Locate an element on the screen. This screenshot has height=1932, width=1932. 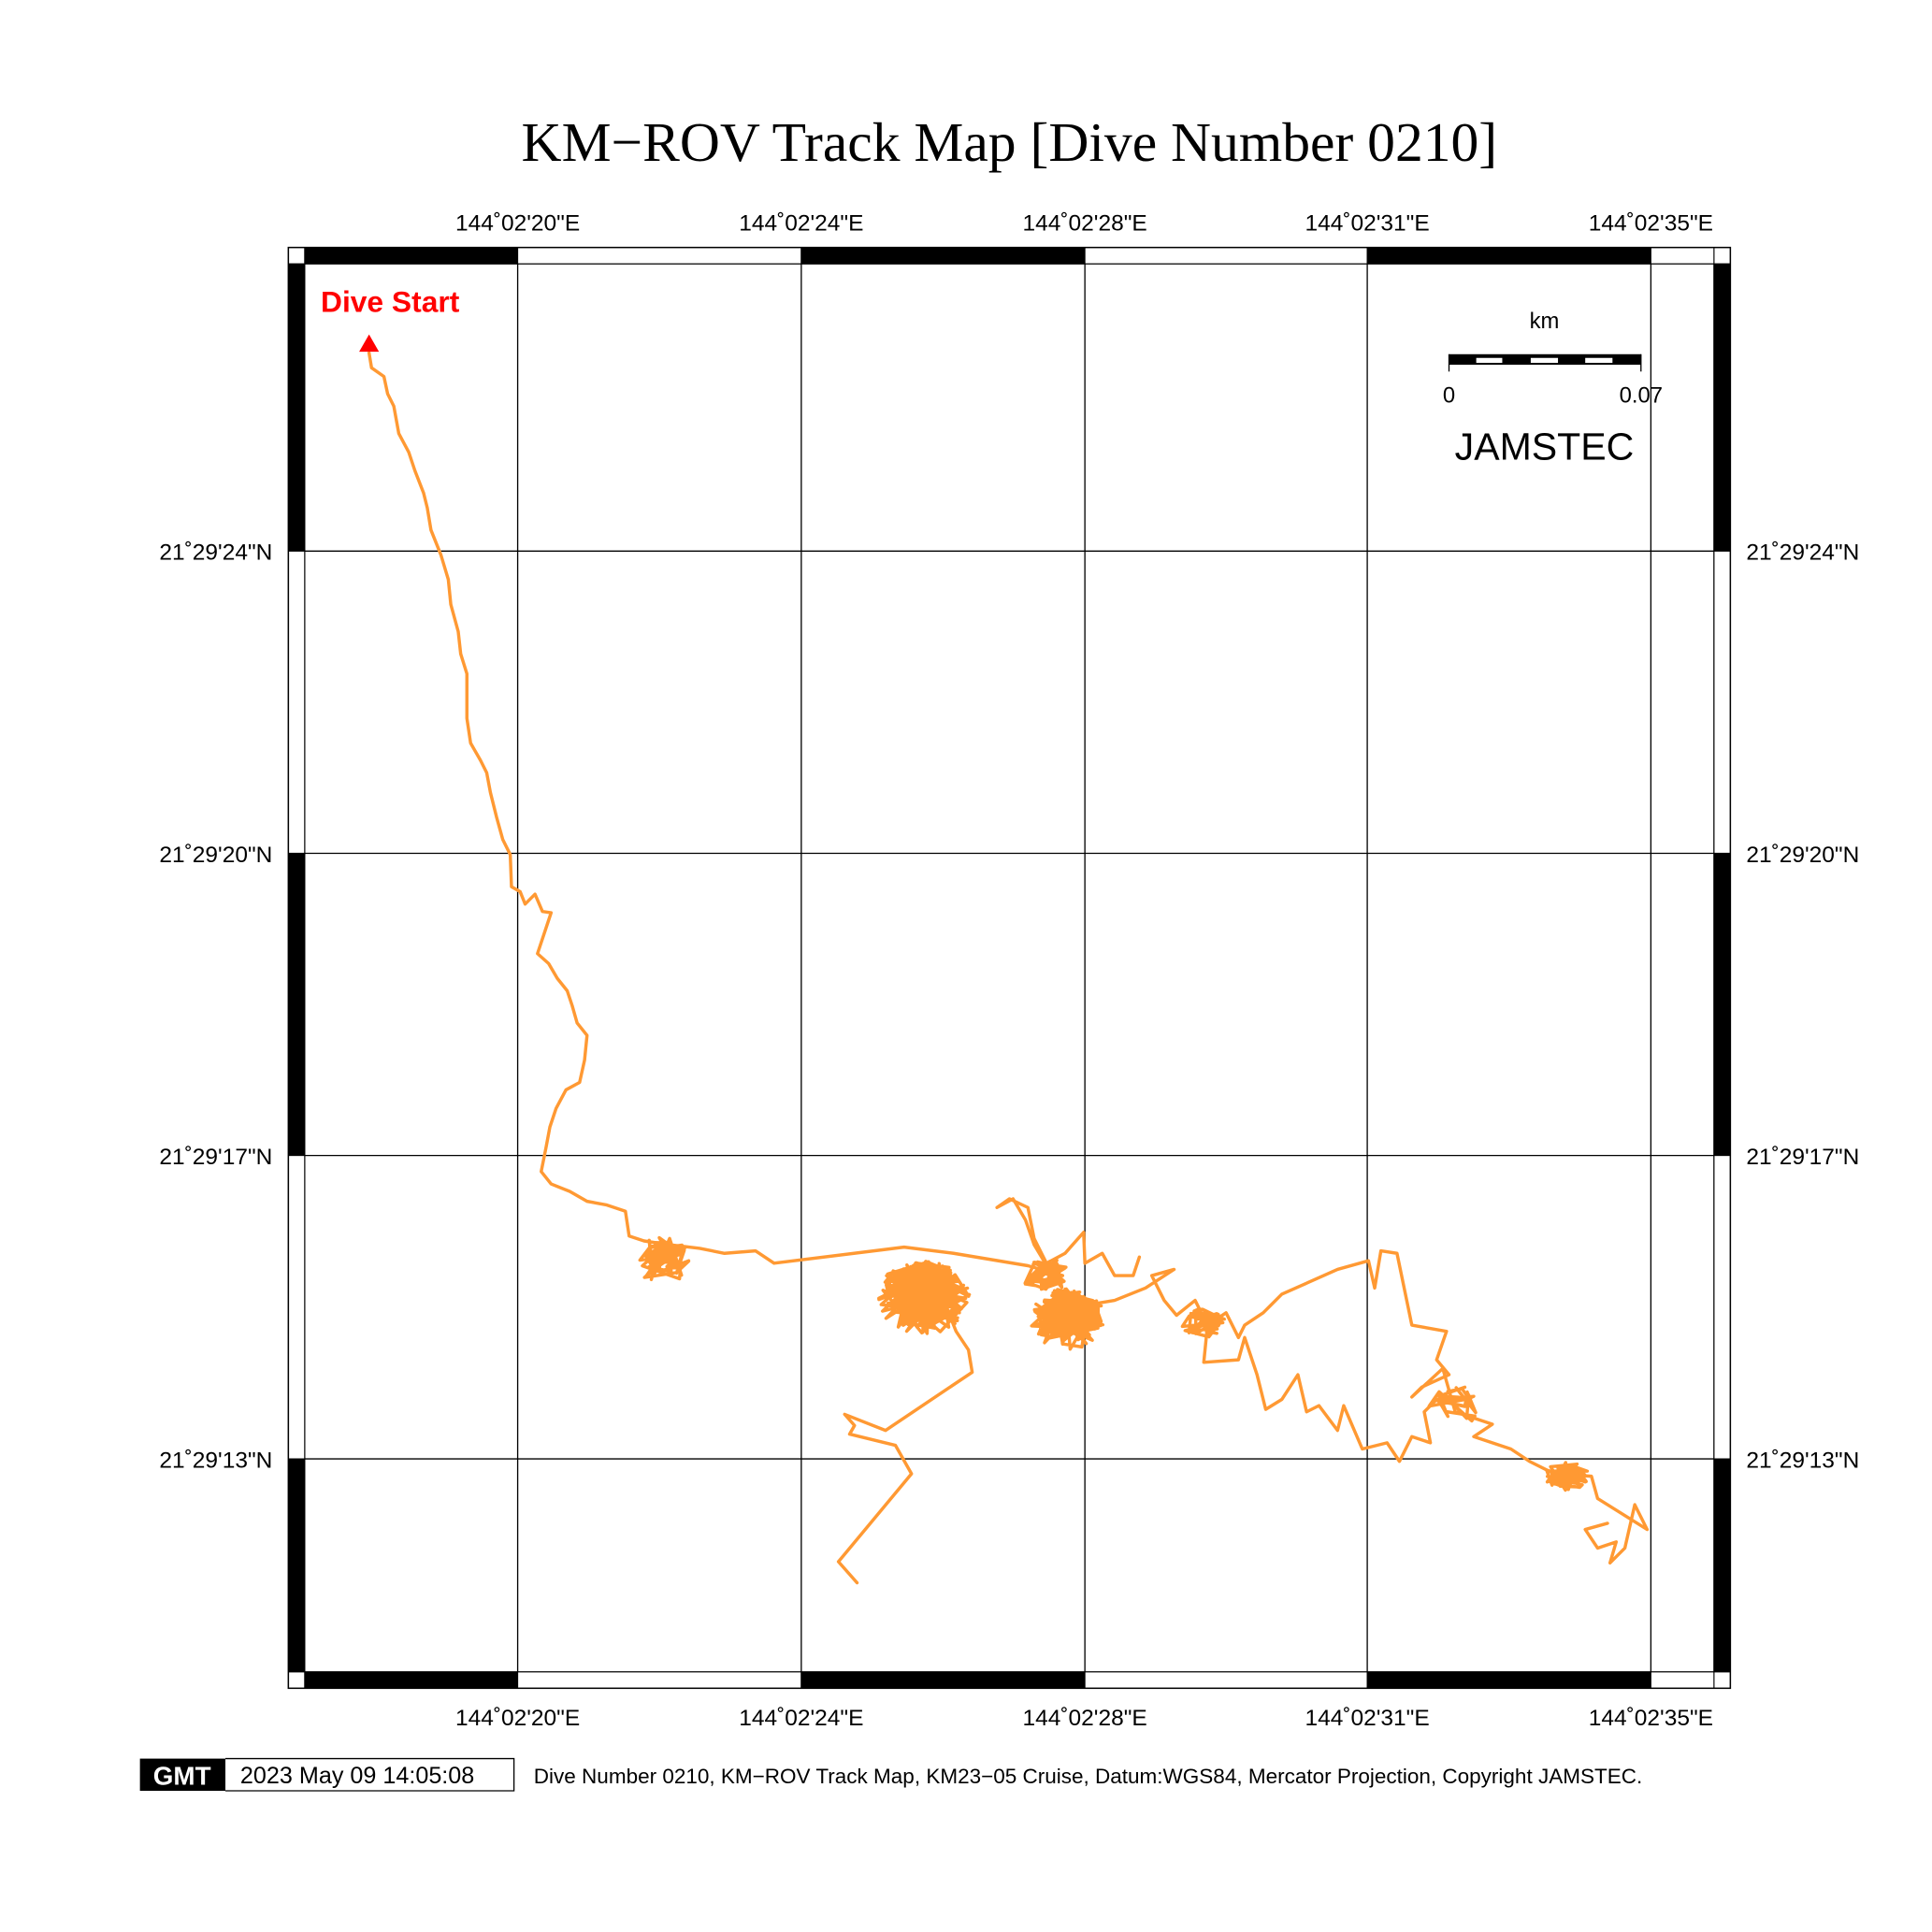
lat-label-right: 21˚29'17"N is located at coordinates (1802, 1157).